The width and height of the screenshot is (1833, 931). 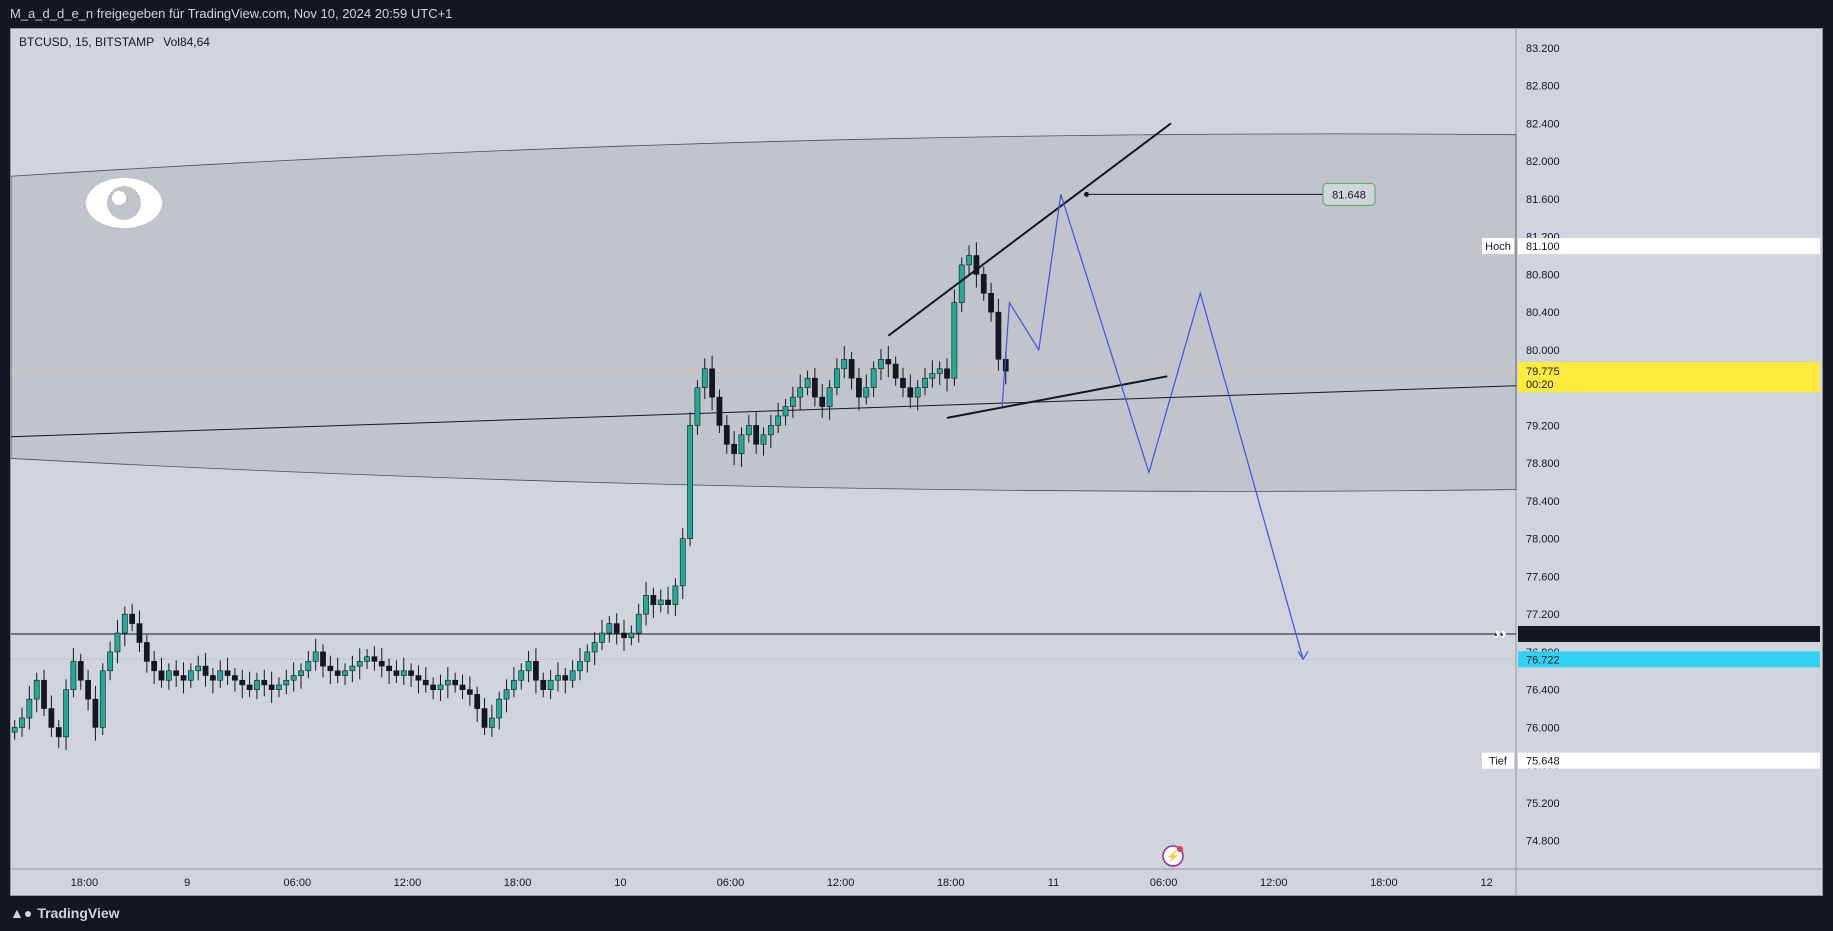 I want to click on price-tick-label: 74.800, so click(x=1543, y=842).